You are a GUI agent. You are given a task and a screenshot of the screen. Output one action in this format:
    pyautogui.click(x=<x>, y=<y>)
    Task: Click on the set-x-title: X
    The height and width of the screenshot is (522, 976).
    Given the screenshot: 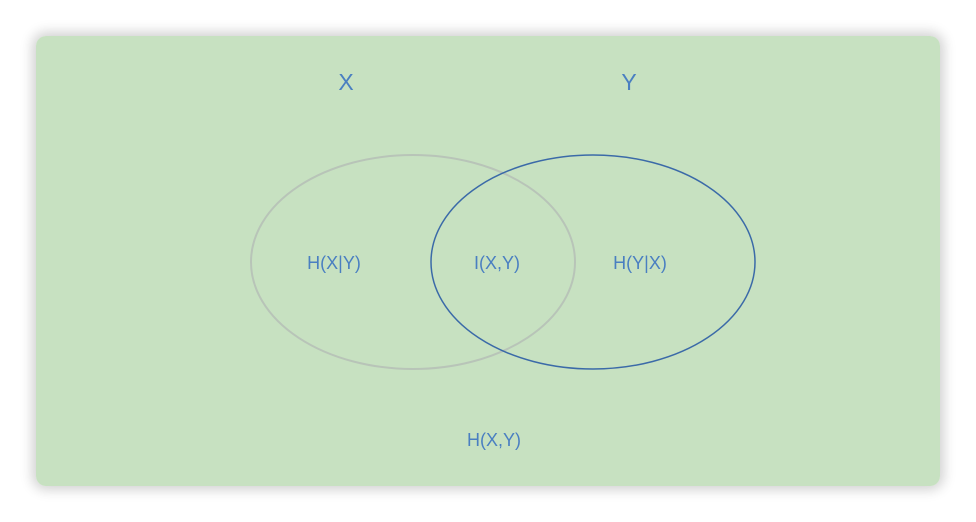 What is the action you would take?
    pyautogui.click(x=345, y=82)
    